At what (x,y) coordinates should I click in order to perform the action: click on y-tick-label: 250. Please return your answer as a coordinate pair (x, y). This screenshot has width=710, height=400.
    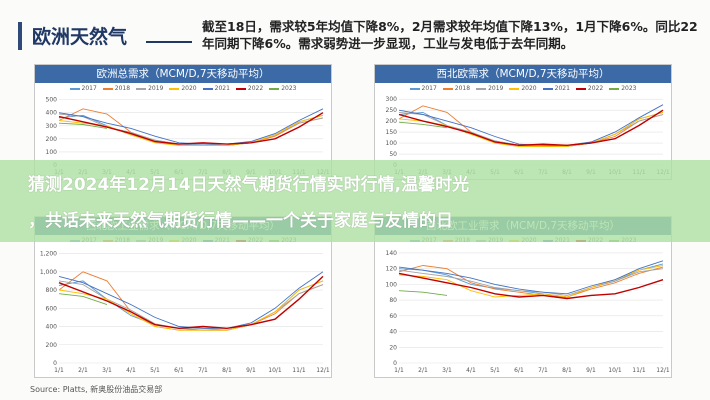
    Looking at the image, I should click on (392, 110).